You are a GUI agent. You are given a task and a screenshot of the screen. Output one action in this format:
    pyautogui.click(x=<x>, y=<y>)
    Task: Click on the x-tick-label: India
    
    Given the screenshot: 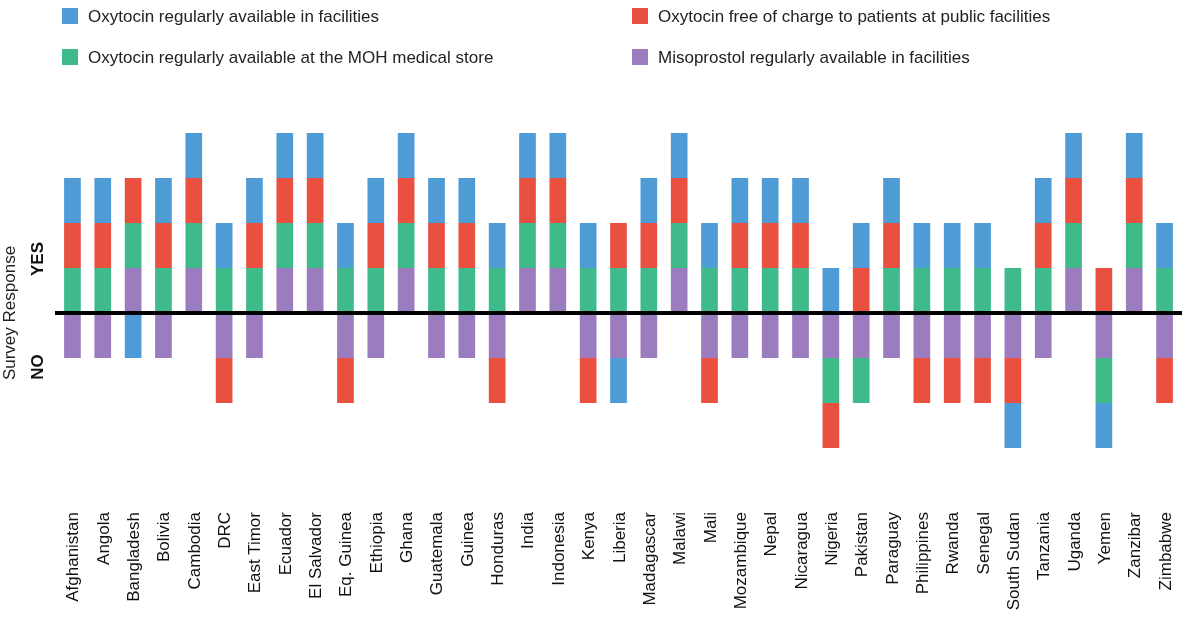 What is the action you would take?
    pyautogui.click(x=528, y=530)
    